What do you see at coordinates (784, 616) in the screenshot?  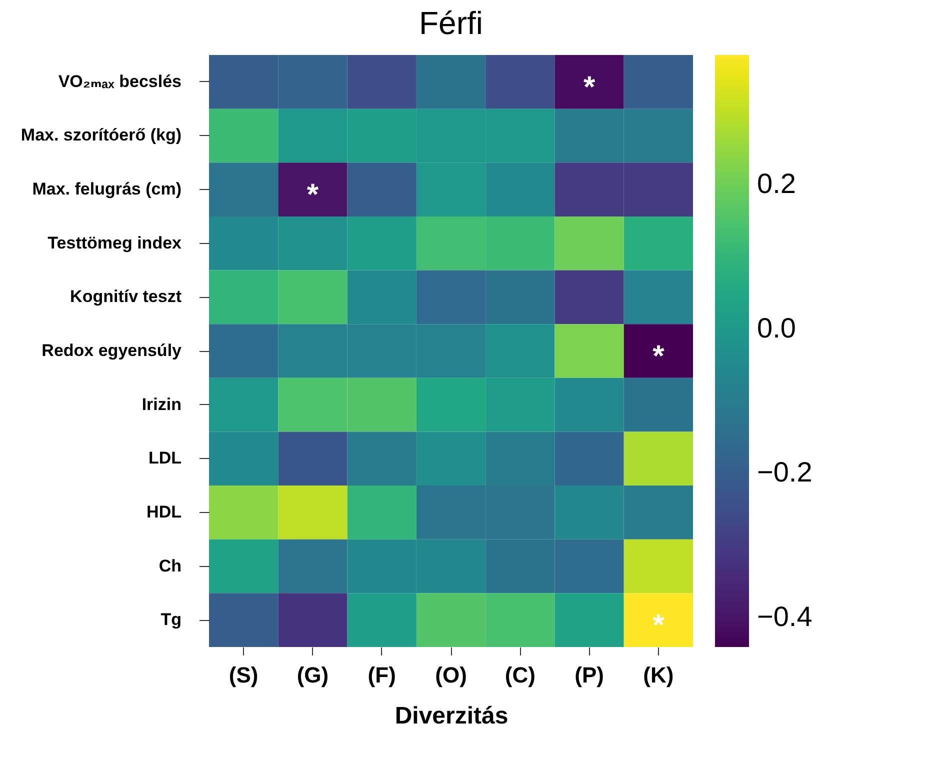 I see `color-bar-label: −0.4` at bounding box center [784, 616].